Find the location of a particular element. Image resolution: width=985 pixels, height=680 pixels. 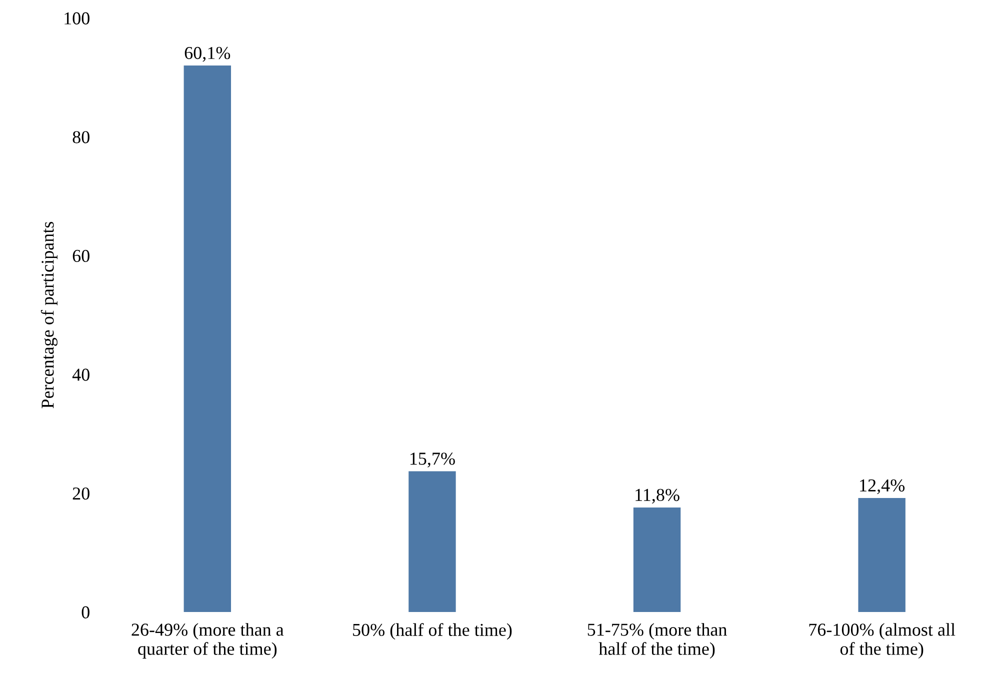

y-tick-label: 60 is located at coordinates (81, 256).